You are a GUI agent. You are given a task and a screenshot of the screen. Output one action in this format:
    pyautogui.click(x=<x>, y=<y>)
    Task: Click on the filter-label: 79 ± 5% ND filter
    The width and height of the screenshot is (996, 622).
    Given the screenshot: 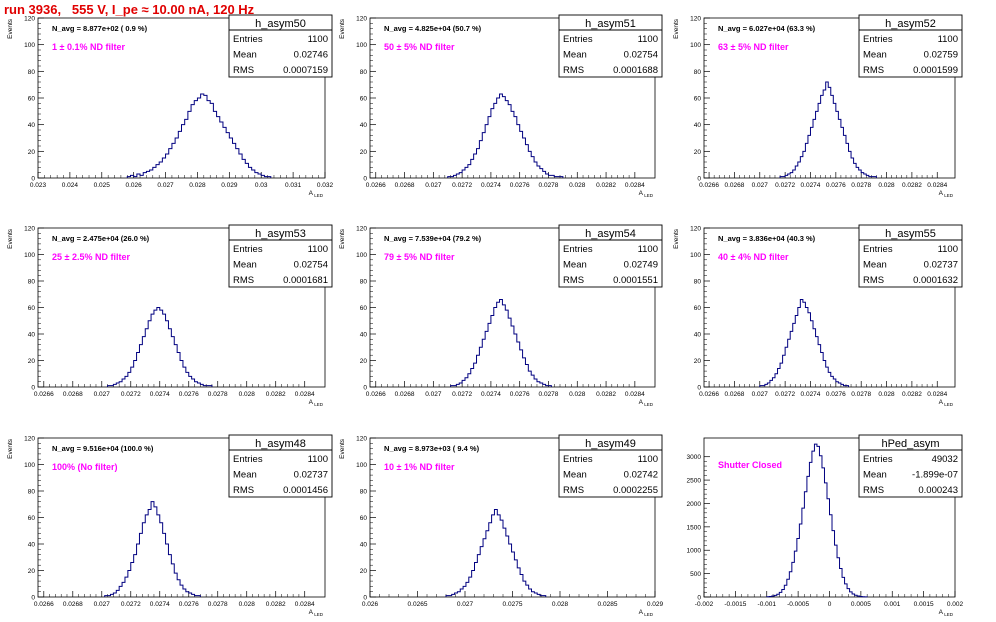 What is the action you would take?
    pyautogui.click(x=419, y=257)
    